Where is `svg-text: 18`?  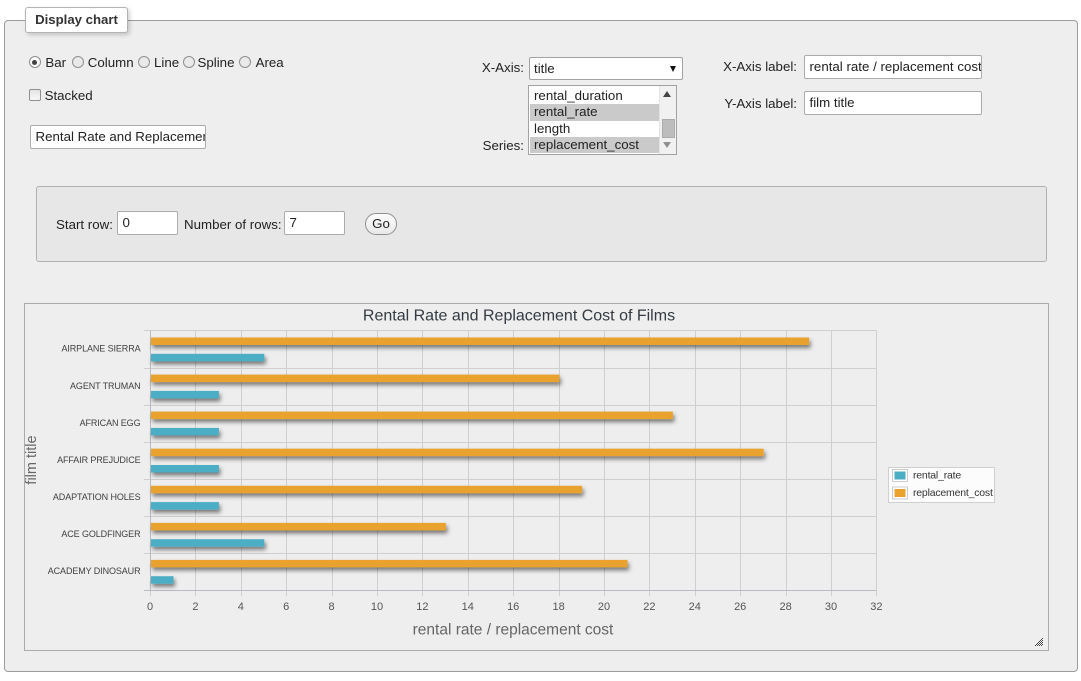
svg-text: 18 is located at coordinates (558, 607).